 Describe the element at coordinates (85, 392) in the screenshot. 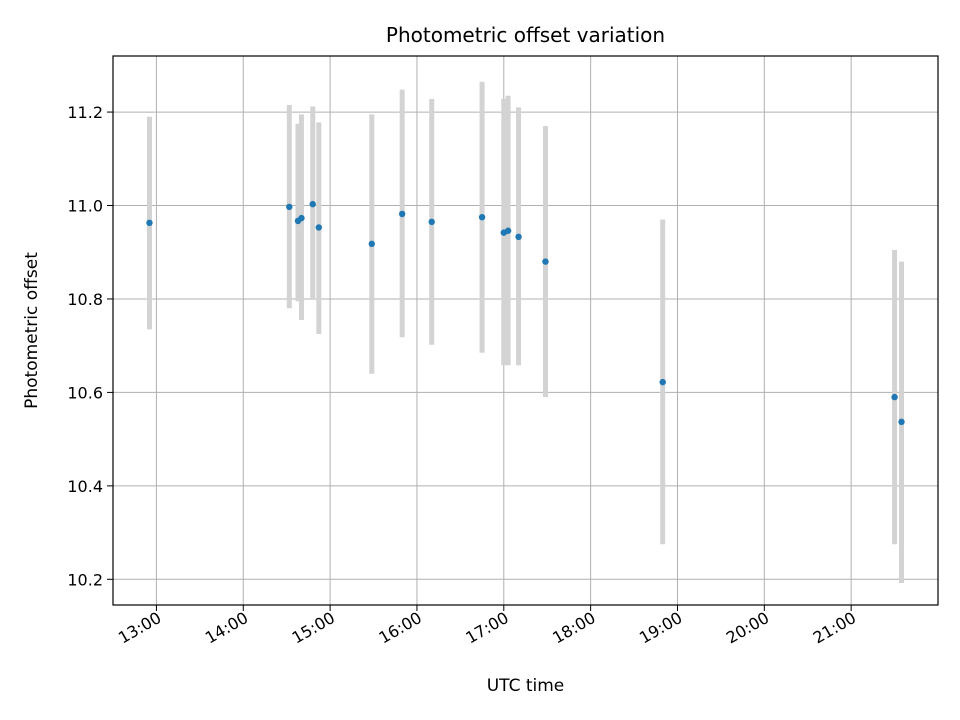

I see `y-tick-label: 10.6` at that location.